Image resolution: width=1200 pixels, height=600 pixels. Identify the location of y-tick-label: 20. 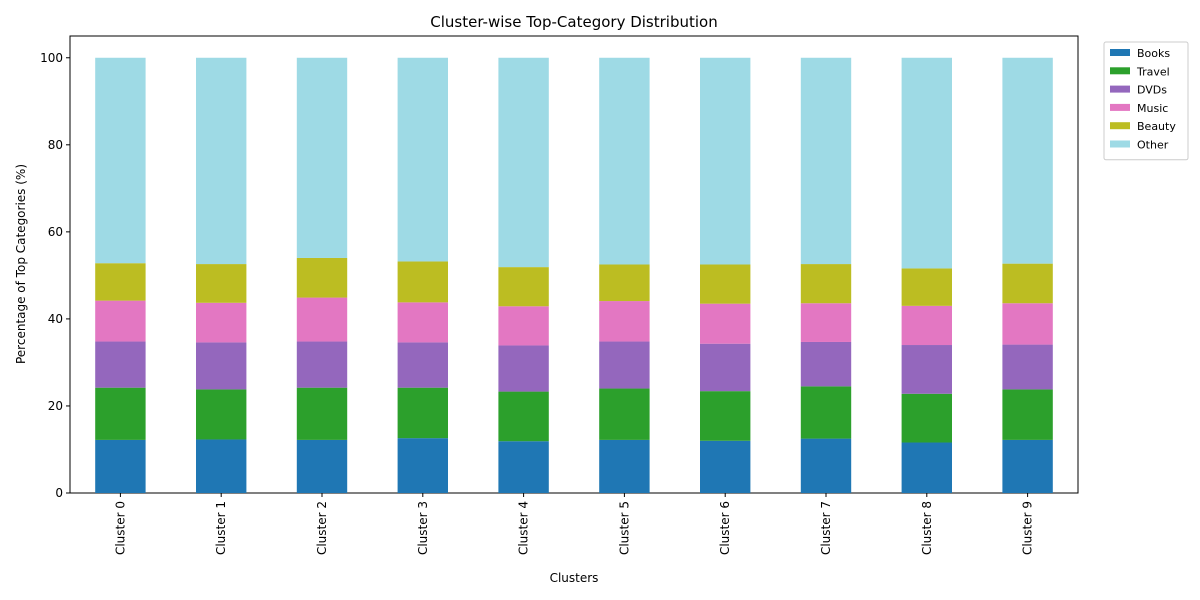
(55, 406).